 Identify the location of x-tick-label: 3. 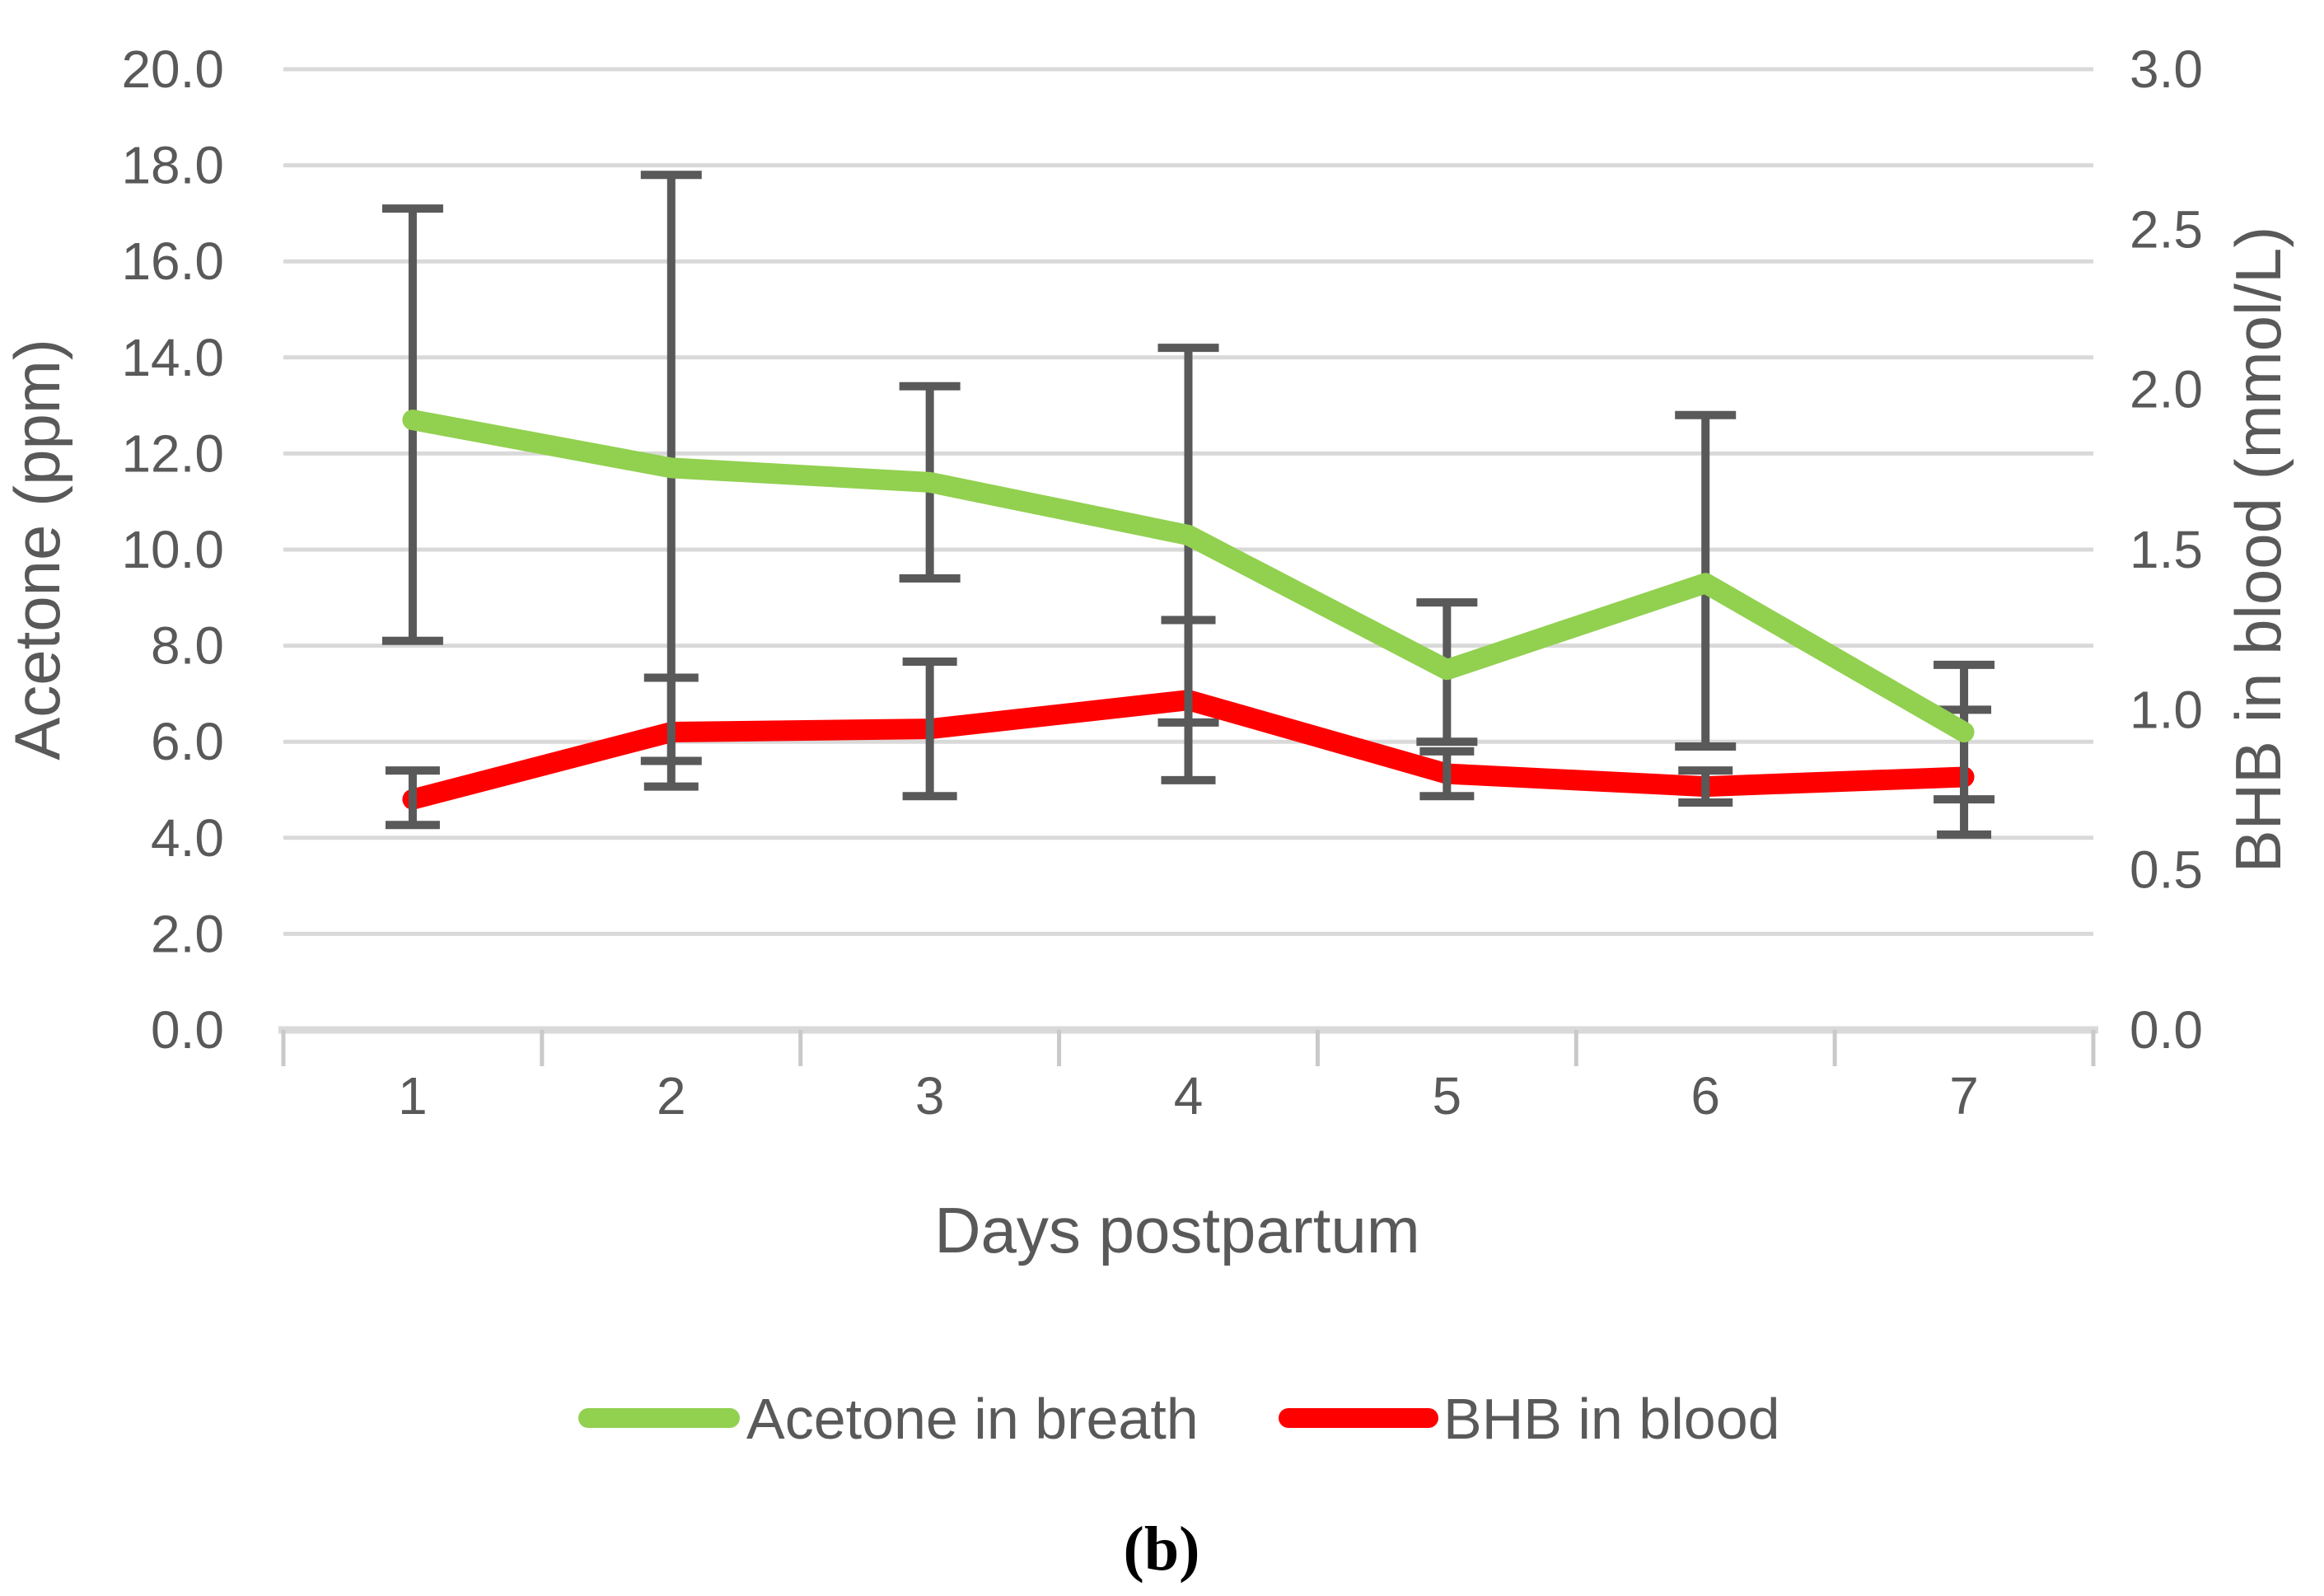
(930, 1096).